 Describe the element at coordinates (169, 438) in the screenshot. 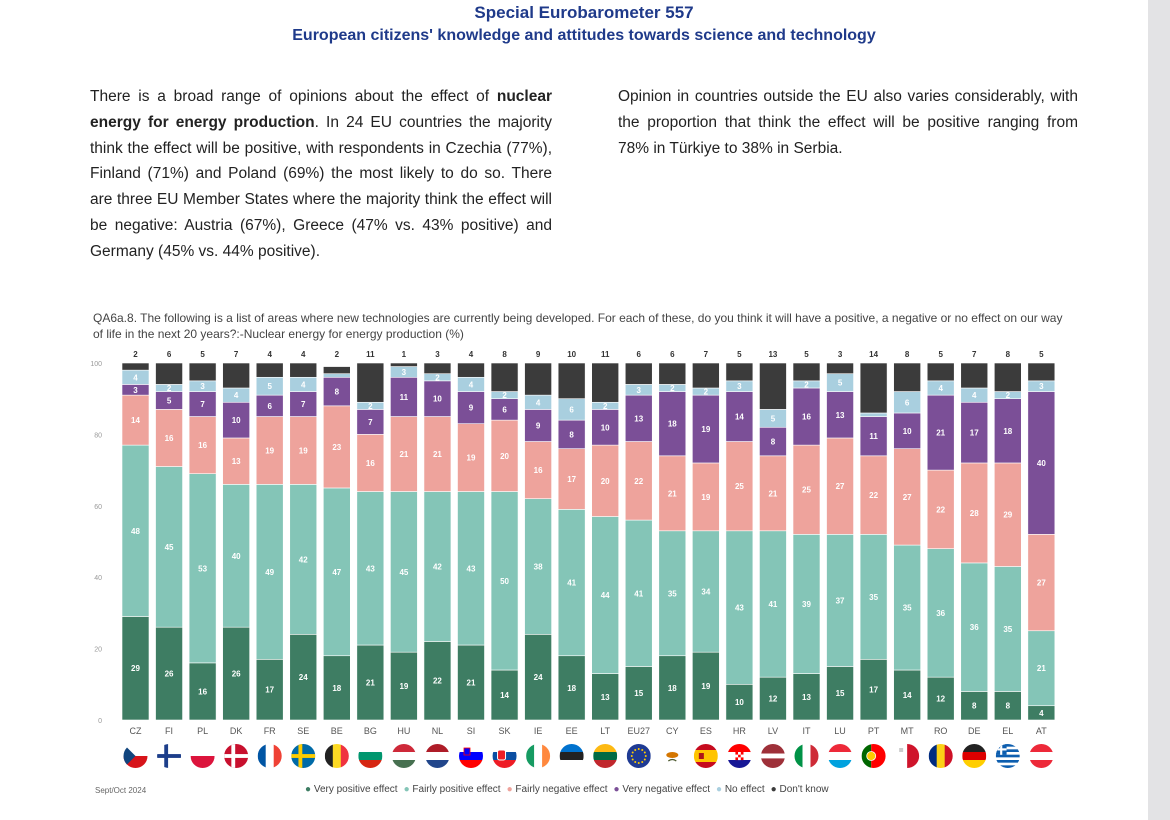

I see `data-label: 16` at that location.